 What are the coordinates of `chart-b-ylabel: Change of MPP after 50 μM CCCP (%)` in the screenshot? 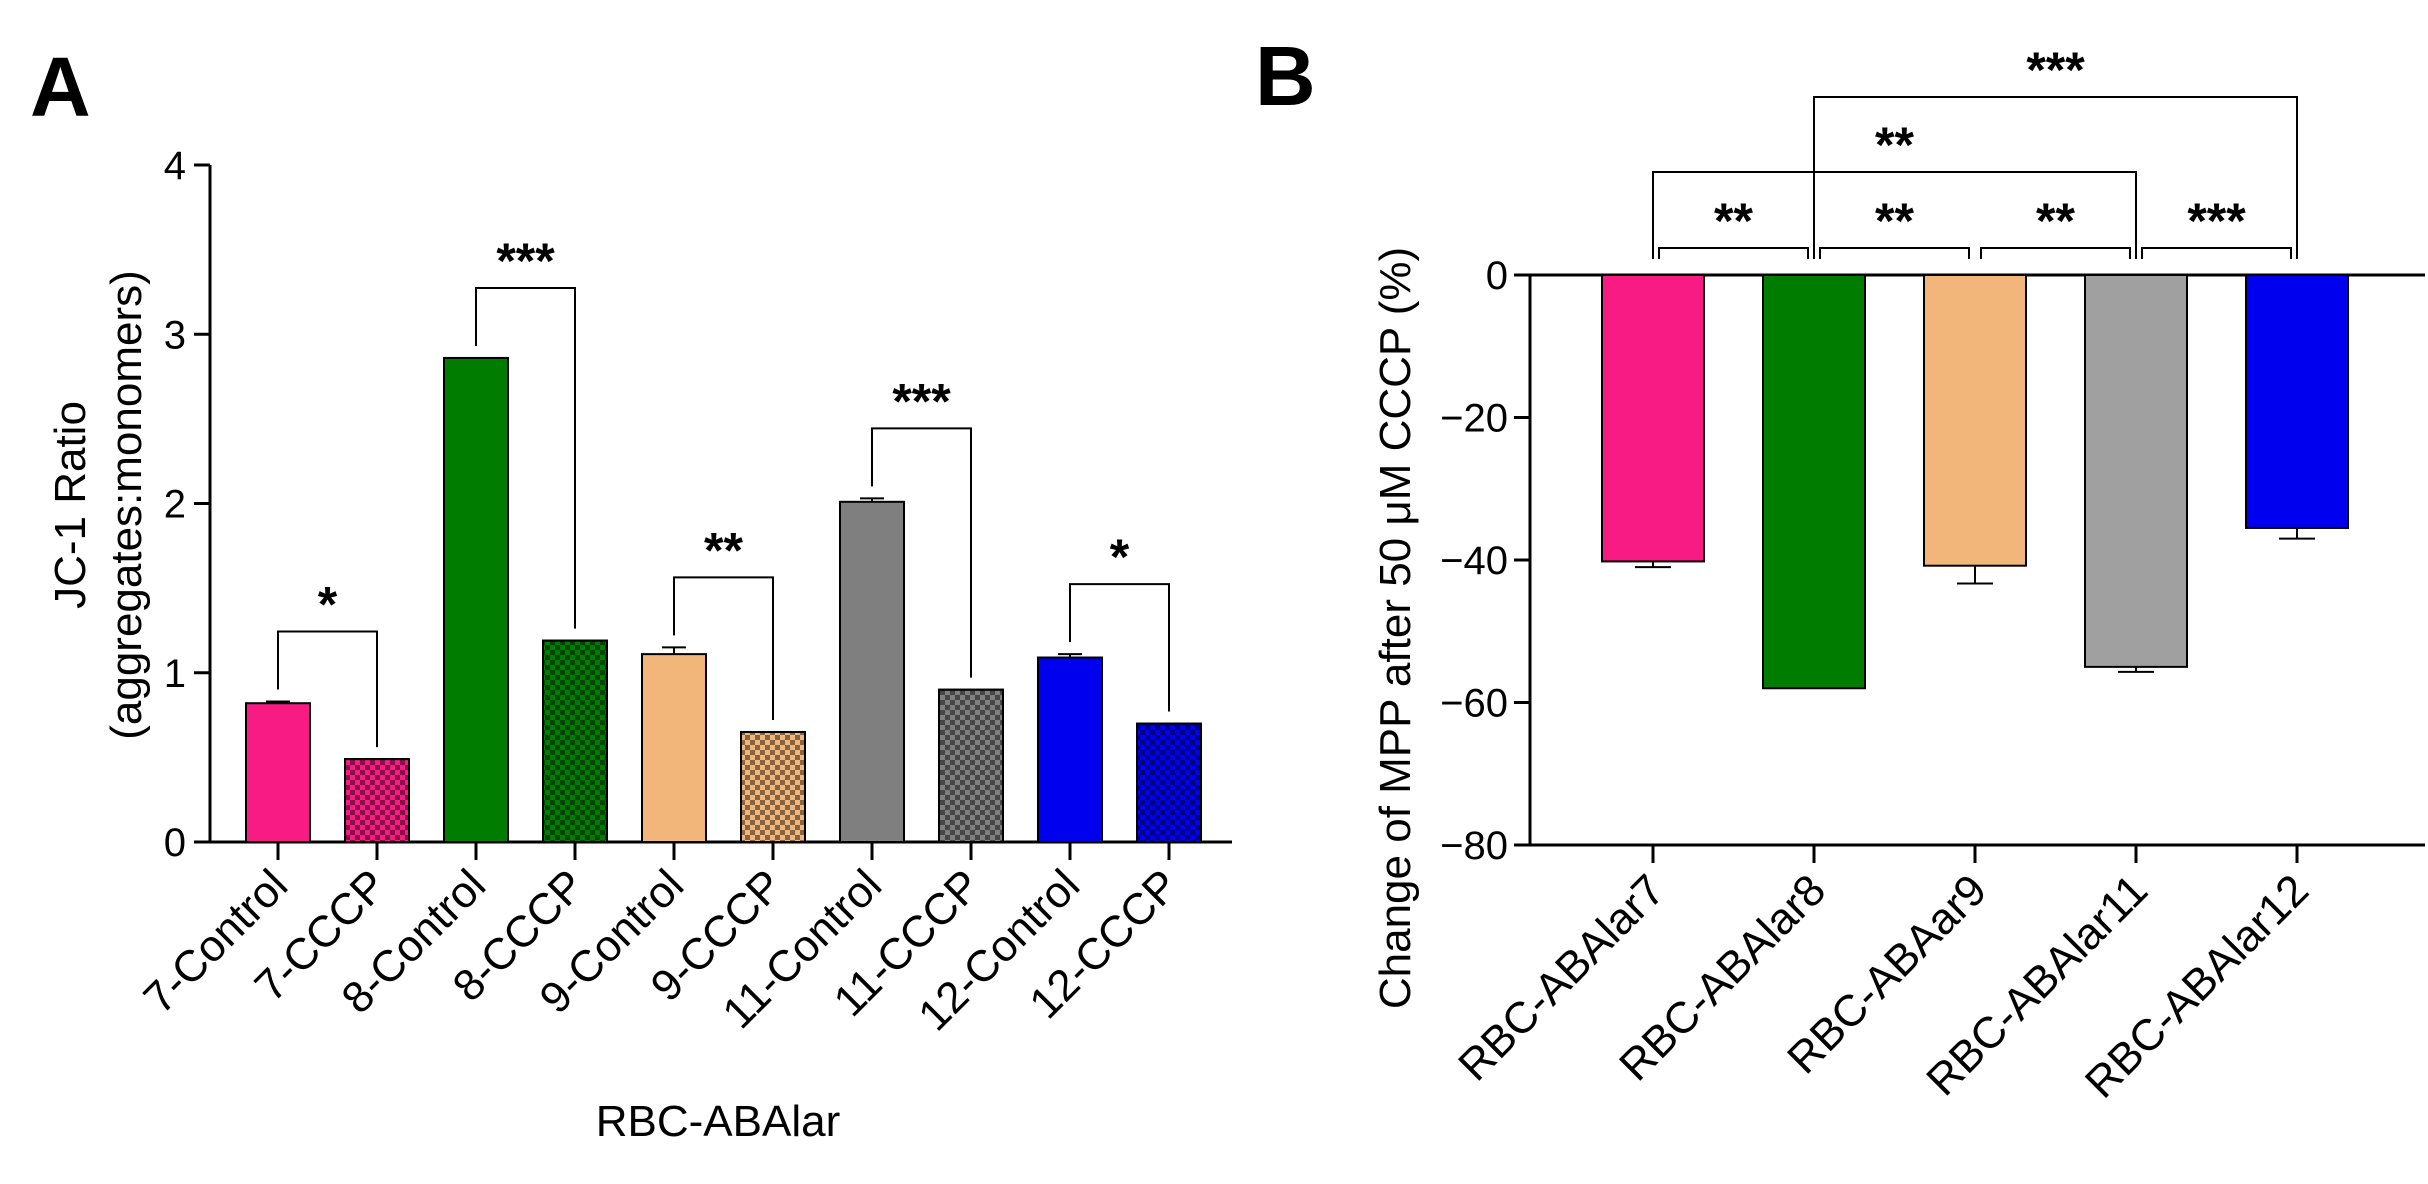 It's located at (1395, 628).